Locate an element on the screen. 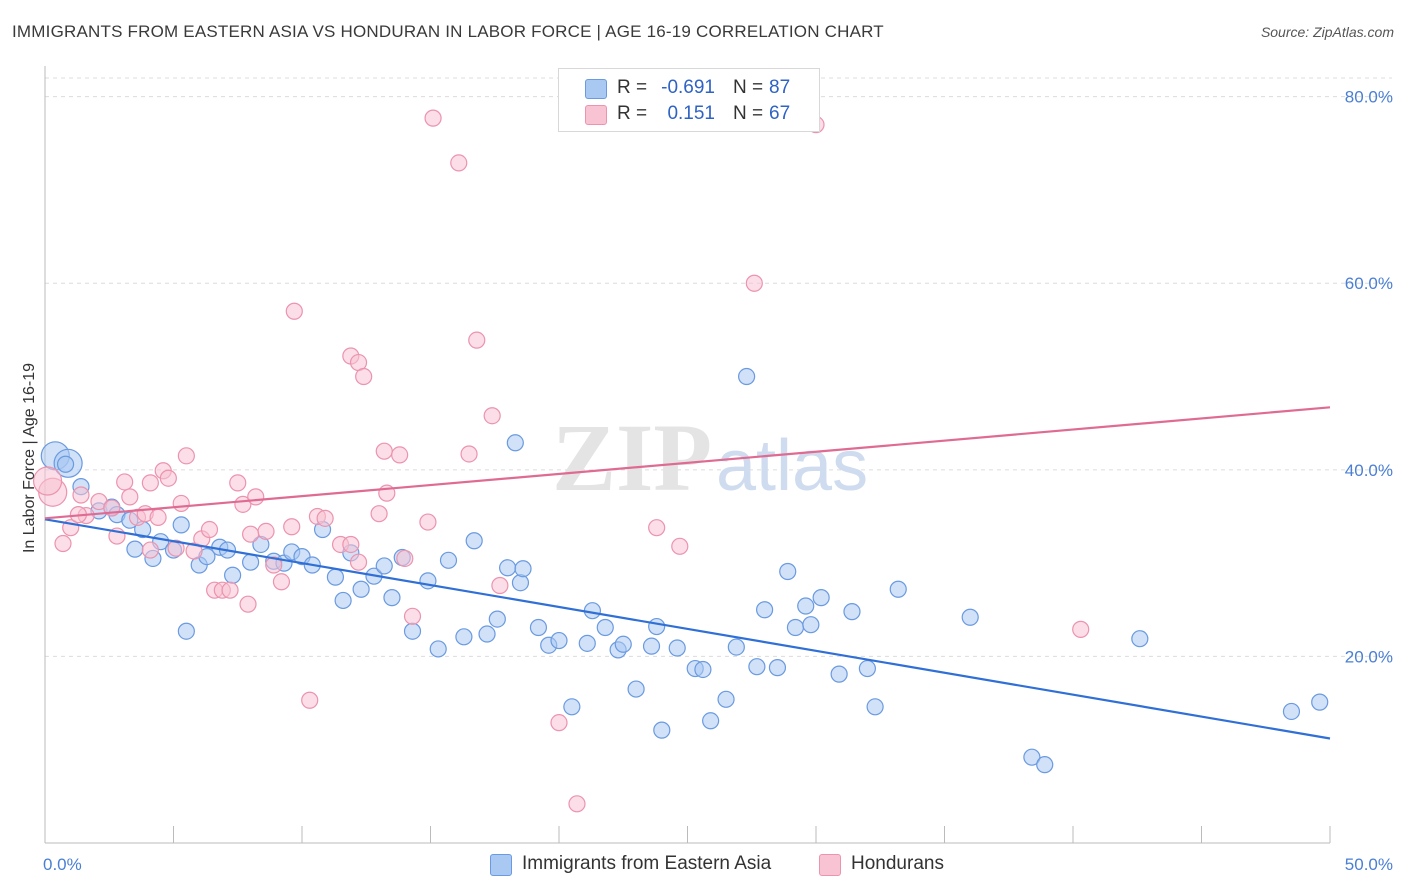  legend-n-value: 87 is located at coordinates (780, 87).